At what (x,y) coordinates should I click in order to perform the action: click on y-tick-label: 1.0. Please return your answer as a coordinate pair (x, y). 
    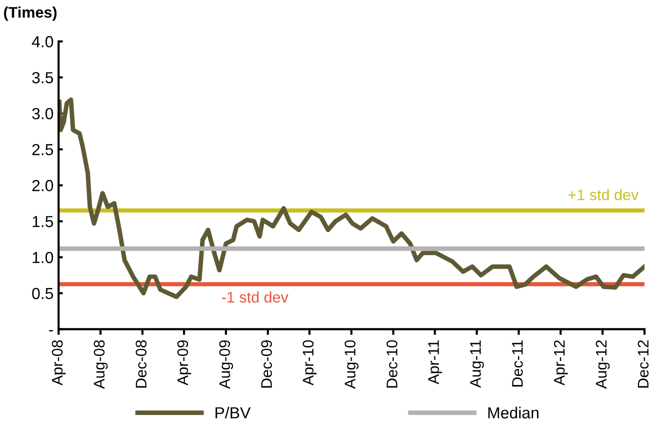
    Looking at the image, I should click on (43, 258).